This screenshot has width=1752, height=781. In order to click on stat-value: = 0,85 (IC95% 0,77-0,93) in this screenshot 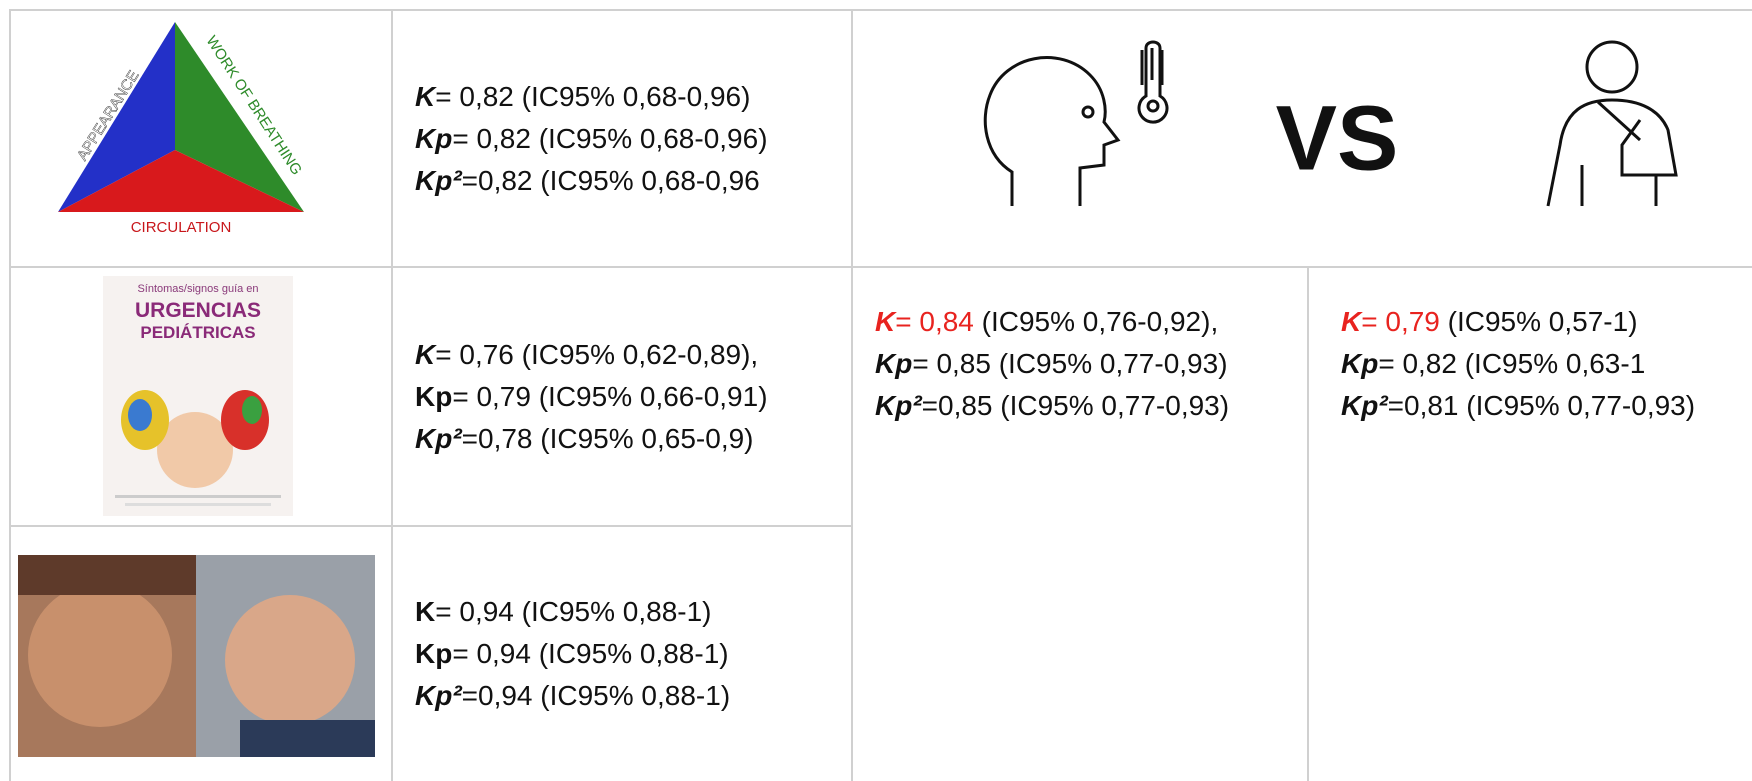, I will do `click(1070, 363)`.